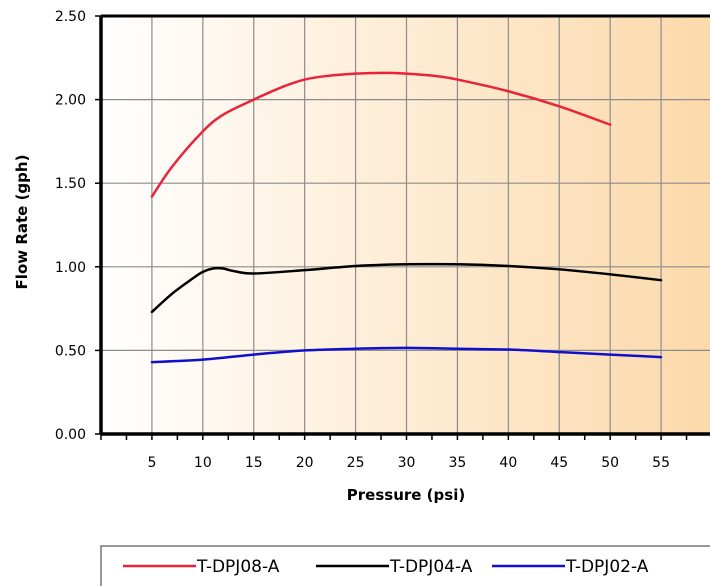 The width and height of the screenshot is (710, 586). I want to click on legend: T-DPJ08-A T-DPJ04-A T-DPJ02-A, so click(405, 565).